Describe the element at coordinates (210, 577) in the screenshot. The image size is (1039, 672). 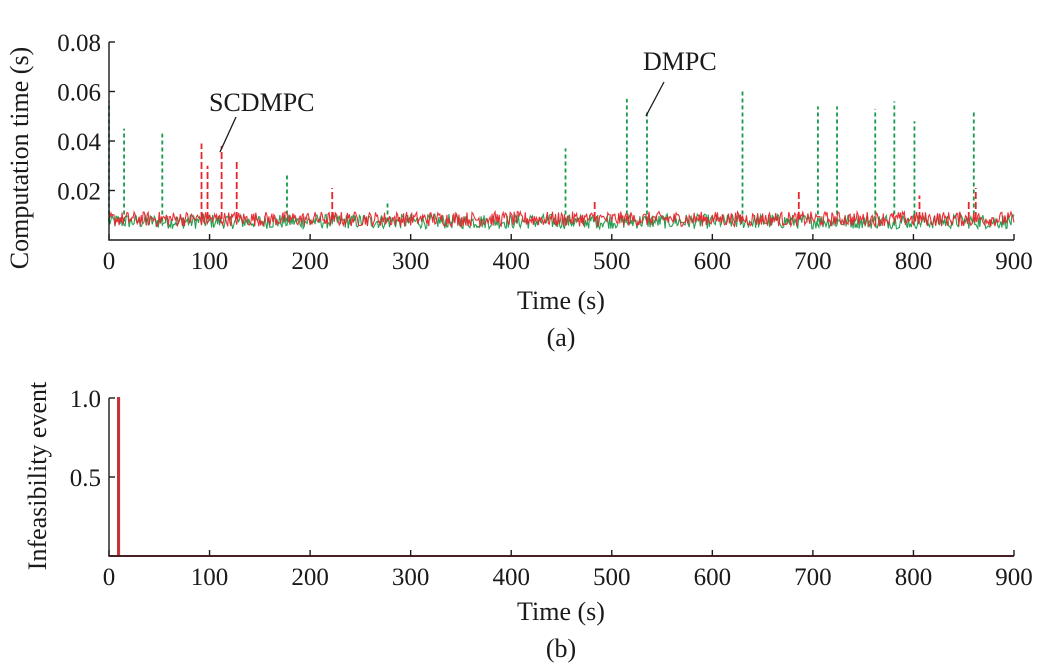
I see `panel-b-xtick-label-100: 100` at that location.